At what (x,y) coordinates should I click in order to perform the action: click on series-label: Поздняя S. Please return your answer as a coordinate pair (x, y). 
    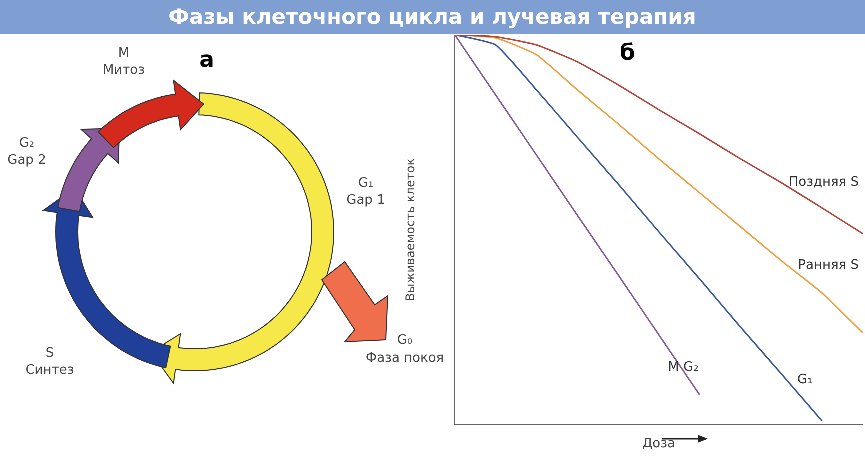
    Looking at the image, I should click on (823, 182).